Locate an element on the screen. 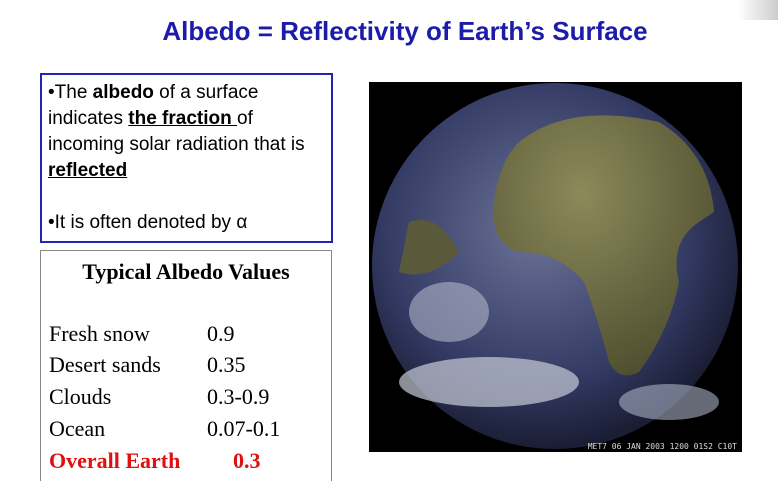  table-row: Ocean 0.07-0.1 is located at coordinates (164, 429).